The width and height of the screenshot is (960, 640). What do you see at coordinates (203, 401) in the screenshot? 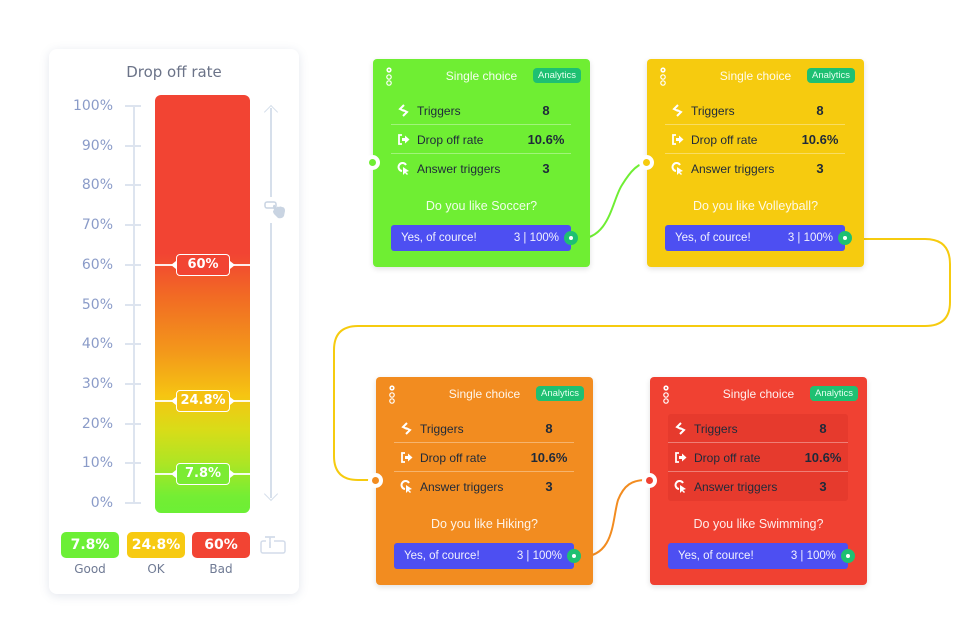
I see `threshold-marker-ok: 24.8%` at bounding box center [203, 401].